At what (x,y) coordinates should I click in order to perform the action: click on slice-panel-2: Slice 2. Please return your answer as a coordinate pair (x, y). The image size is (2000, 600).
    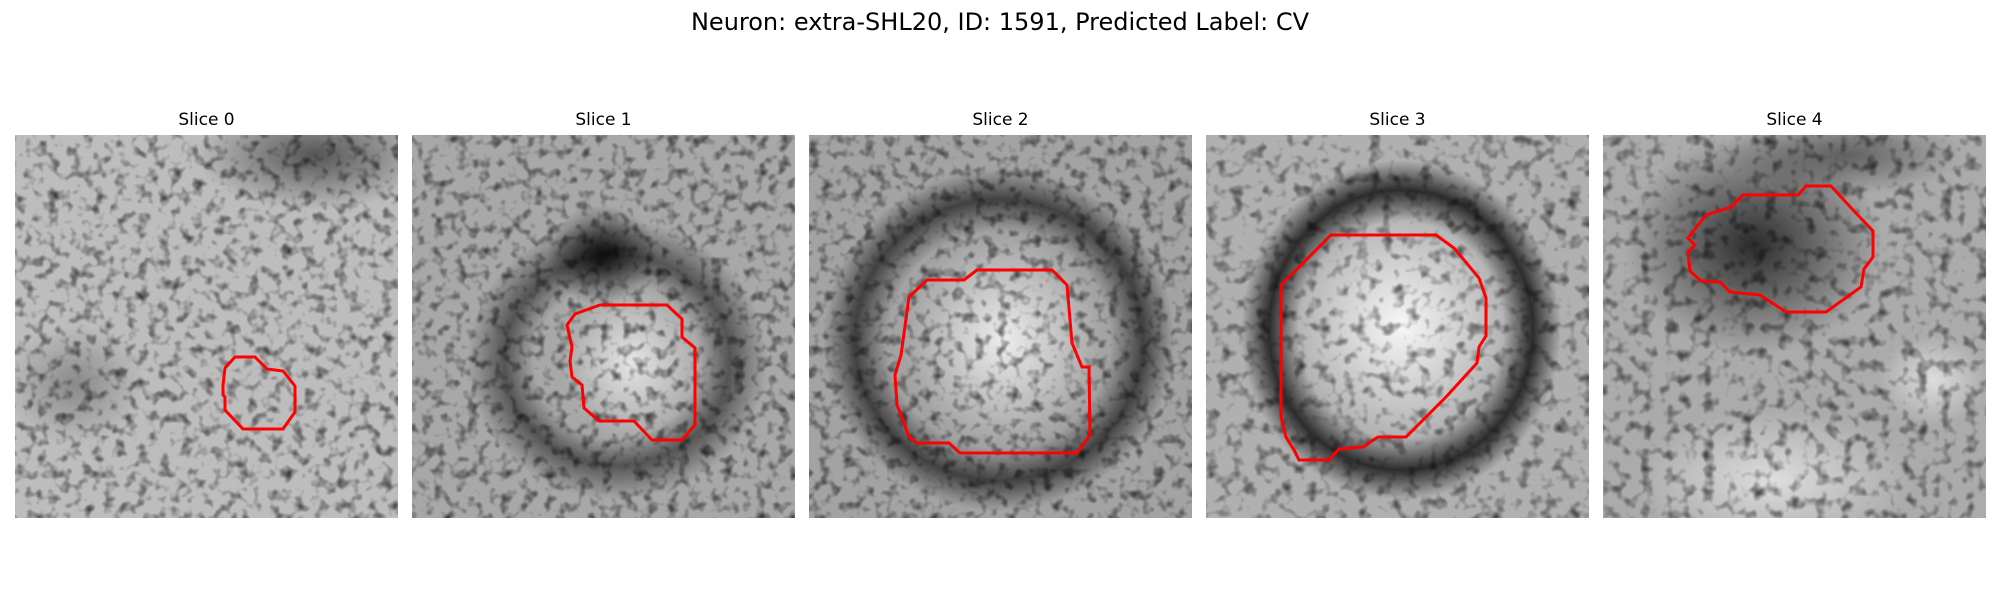
    Looking at the image, I should click on (1000, 313).